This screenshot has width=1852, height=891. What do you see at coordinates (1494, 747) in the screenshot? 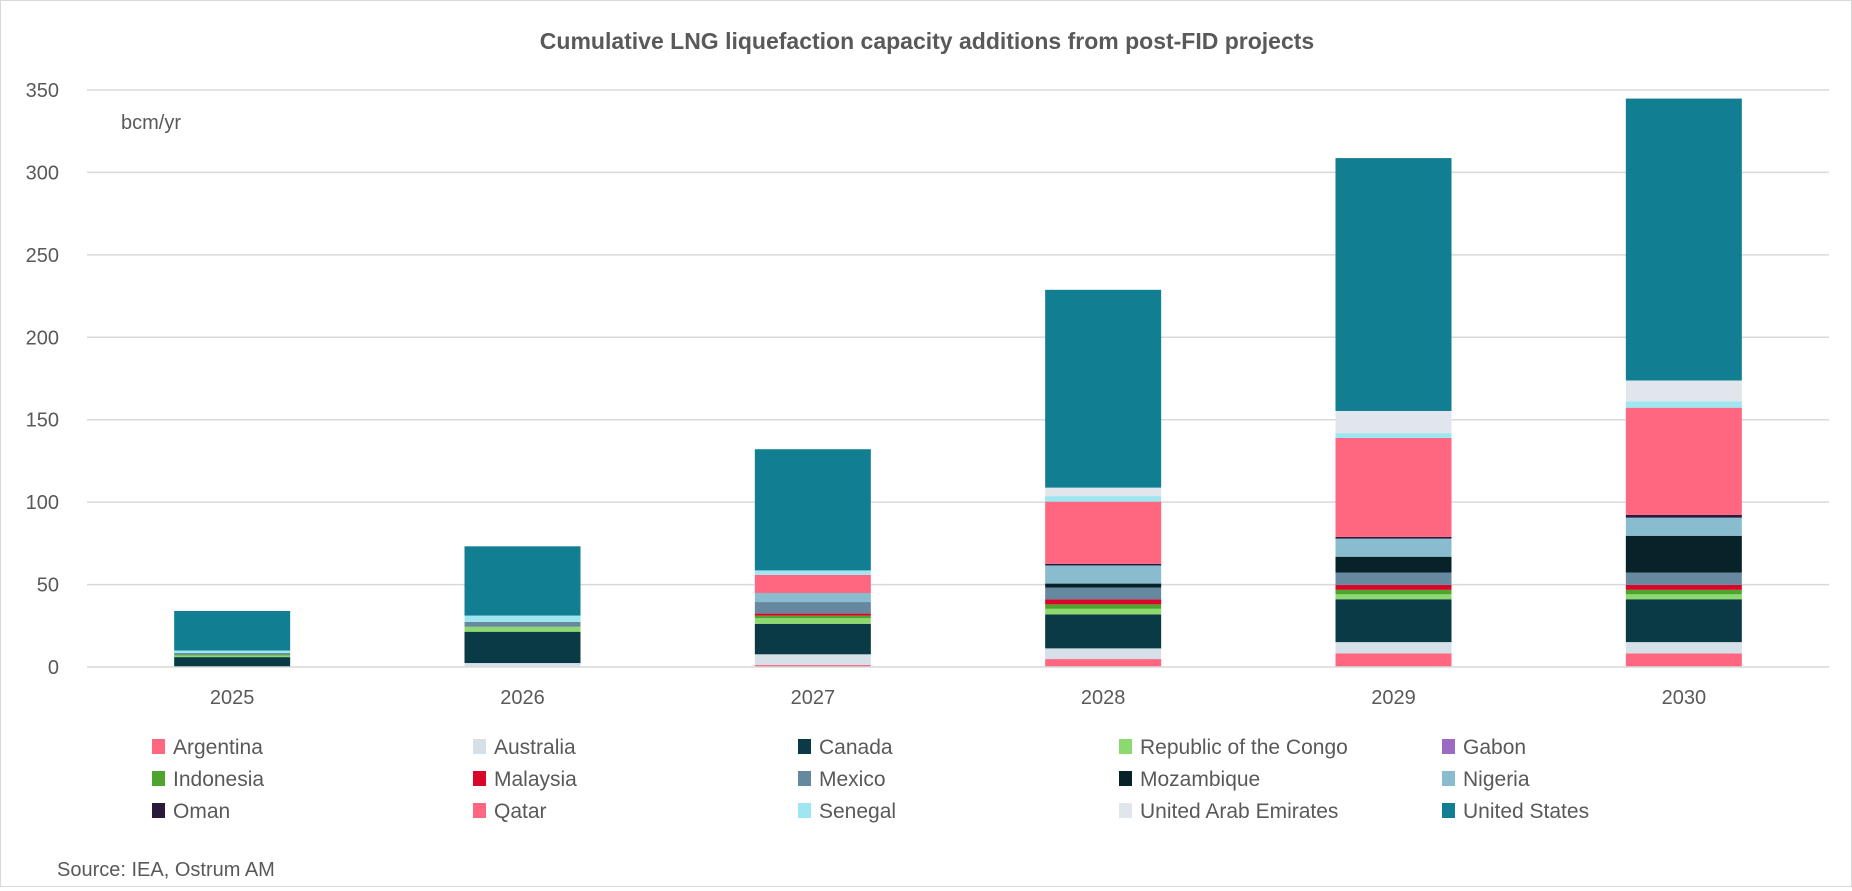
I see `legend-label: Gabon` at bounding box center [1494, 747].